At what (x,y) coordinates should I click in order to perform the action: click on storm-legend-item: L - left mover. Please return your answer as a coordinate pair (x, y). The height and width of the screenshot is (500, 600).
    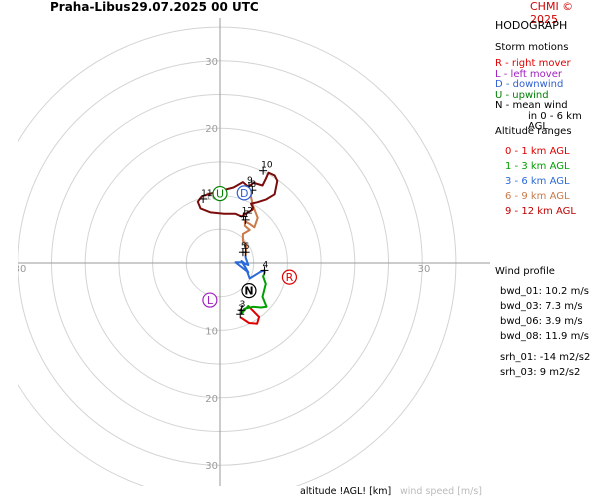
    Looking at the image, I should click on (528, 74).